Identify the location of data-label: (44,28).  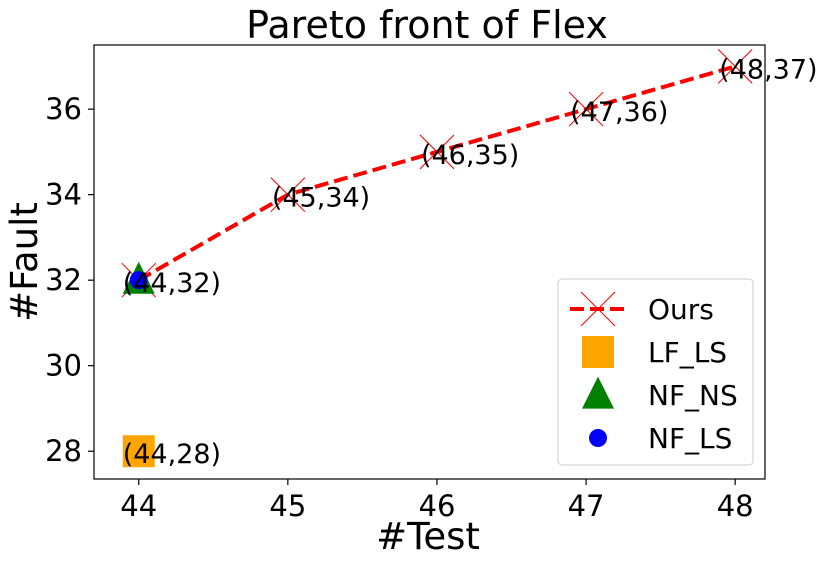
(172, 454).